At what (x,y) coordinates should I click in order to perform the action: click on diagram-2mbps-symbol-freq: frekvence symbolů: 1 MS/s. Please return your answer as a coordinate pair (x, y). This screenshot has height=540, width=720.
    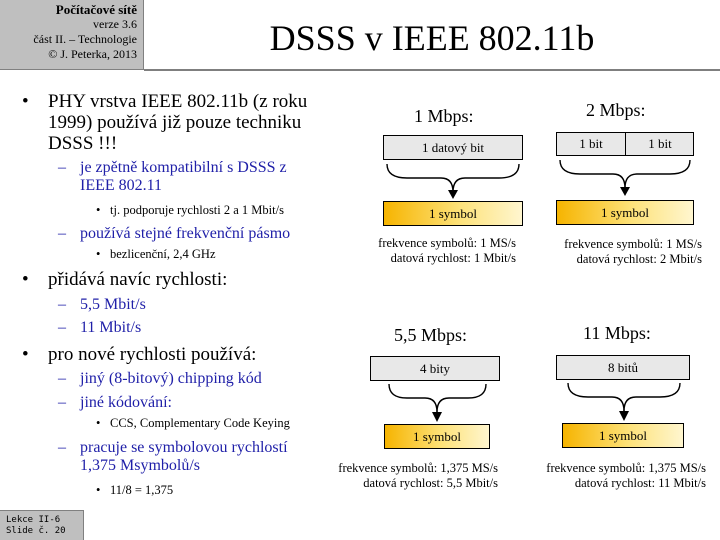
    Looking at the image, I should click on (633, 244).